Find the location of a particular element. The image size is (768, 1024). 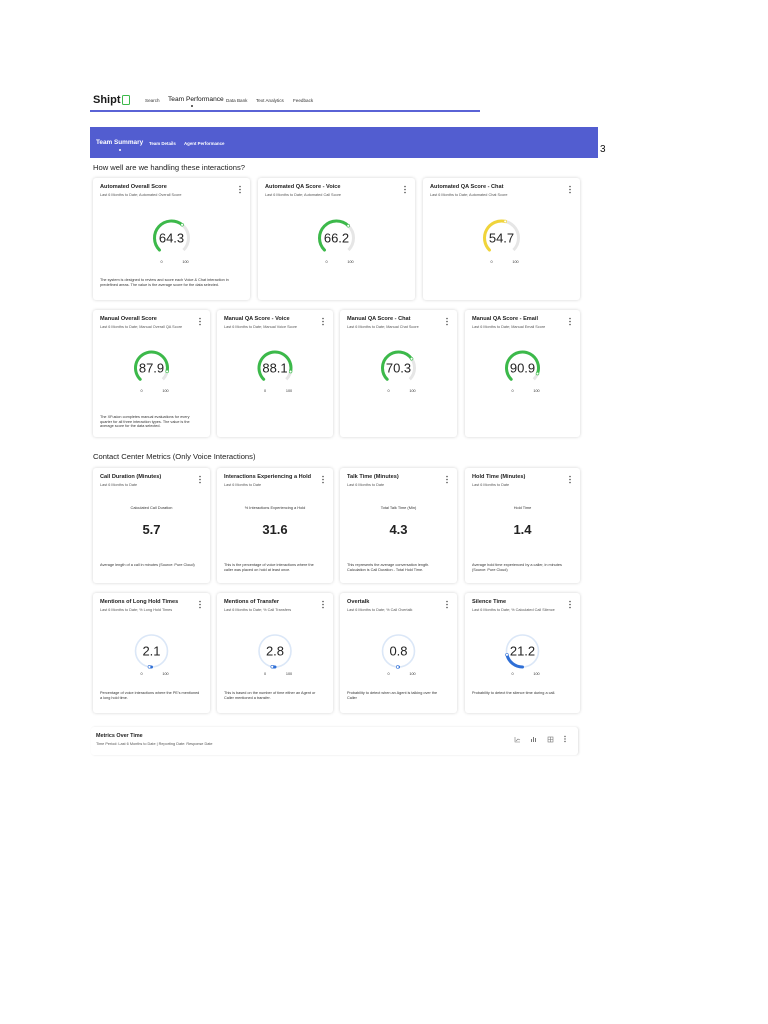

card-subtitle: Last 6 Months to Date; Manual Chat Score is located at coordinates (383, 327).